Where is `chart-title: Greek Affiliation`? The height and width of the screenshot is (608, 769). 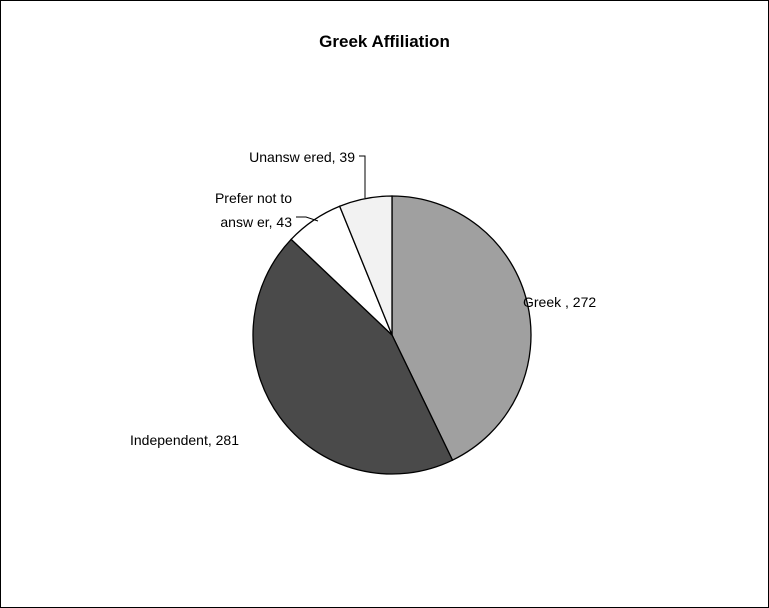 chart-title: Greek Affiliation is located at coordinates (384, 41).